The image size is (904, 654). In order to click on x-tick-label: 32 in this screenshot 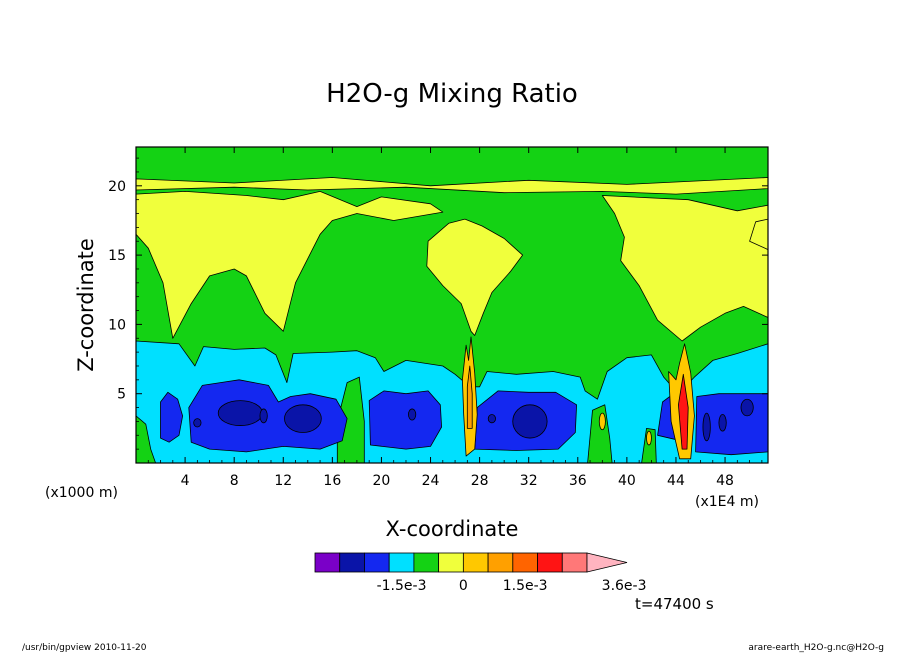, I will do `click(529, 481)`.